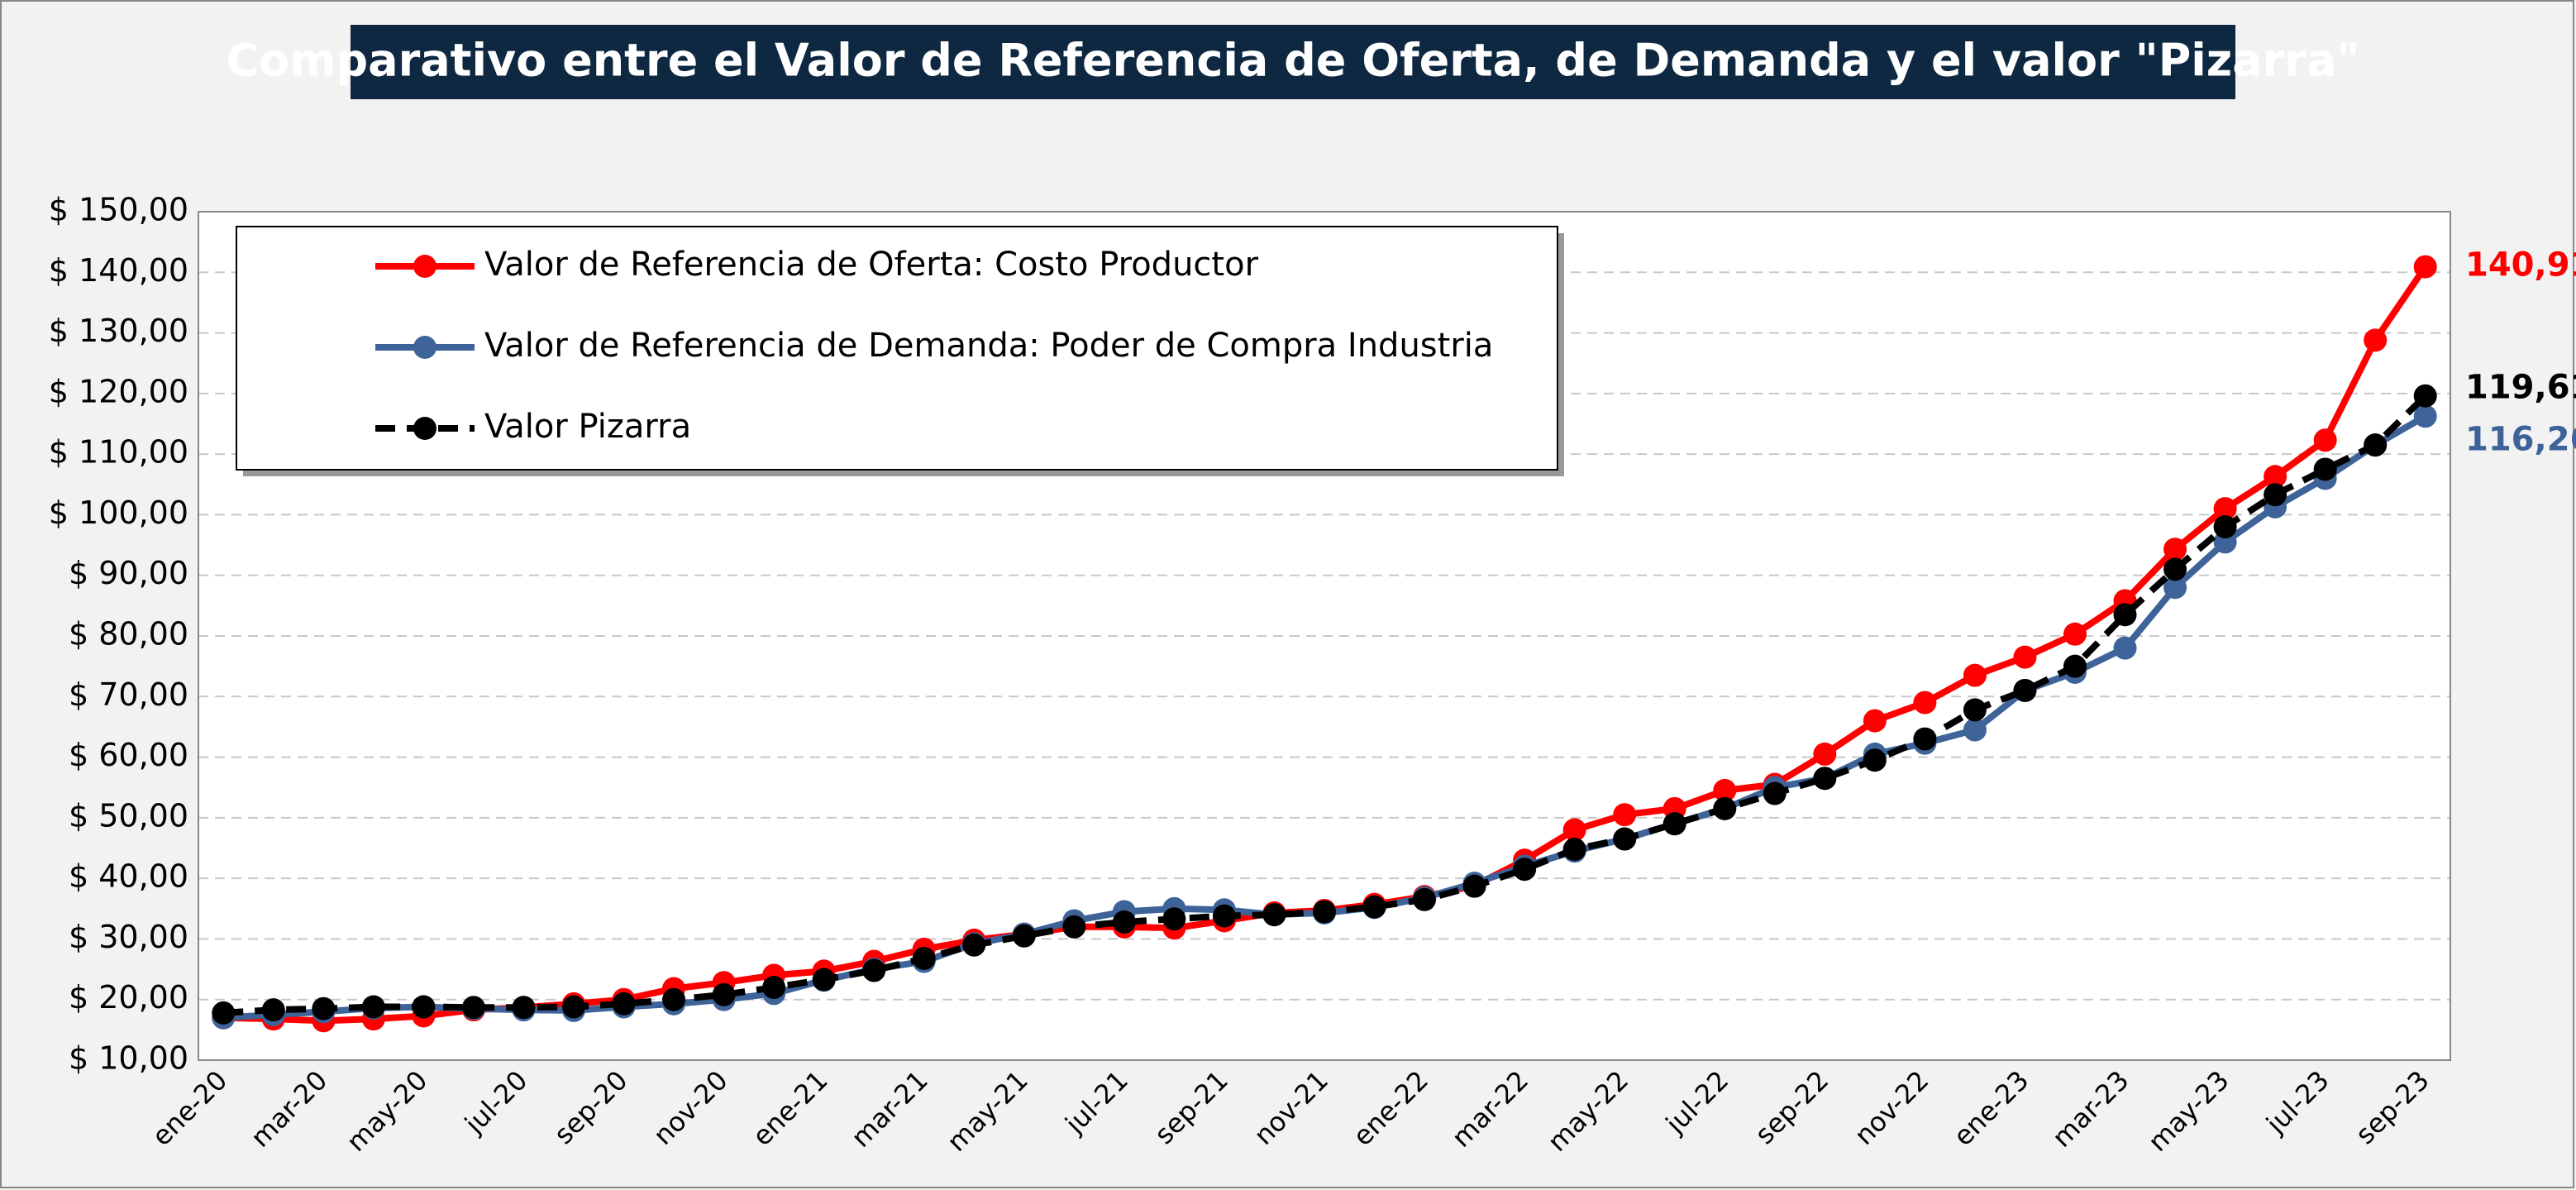  Describe the element at coordinates (128, 1058) in the screenshot. I see `y-tick-label: $ 10,00` at that location.